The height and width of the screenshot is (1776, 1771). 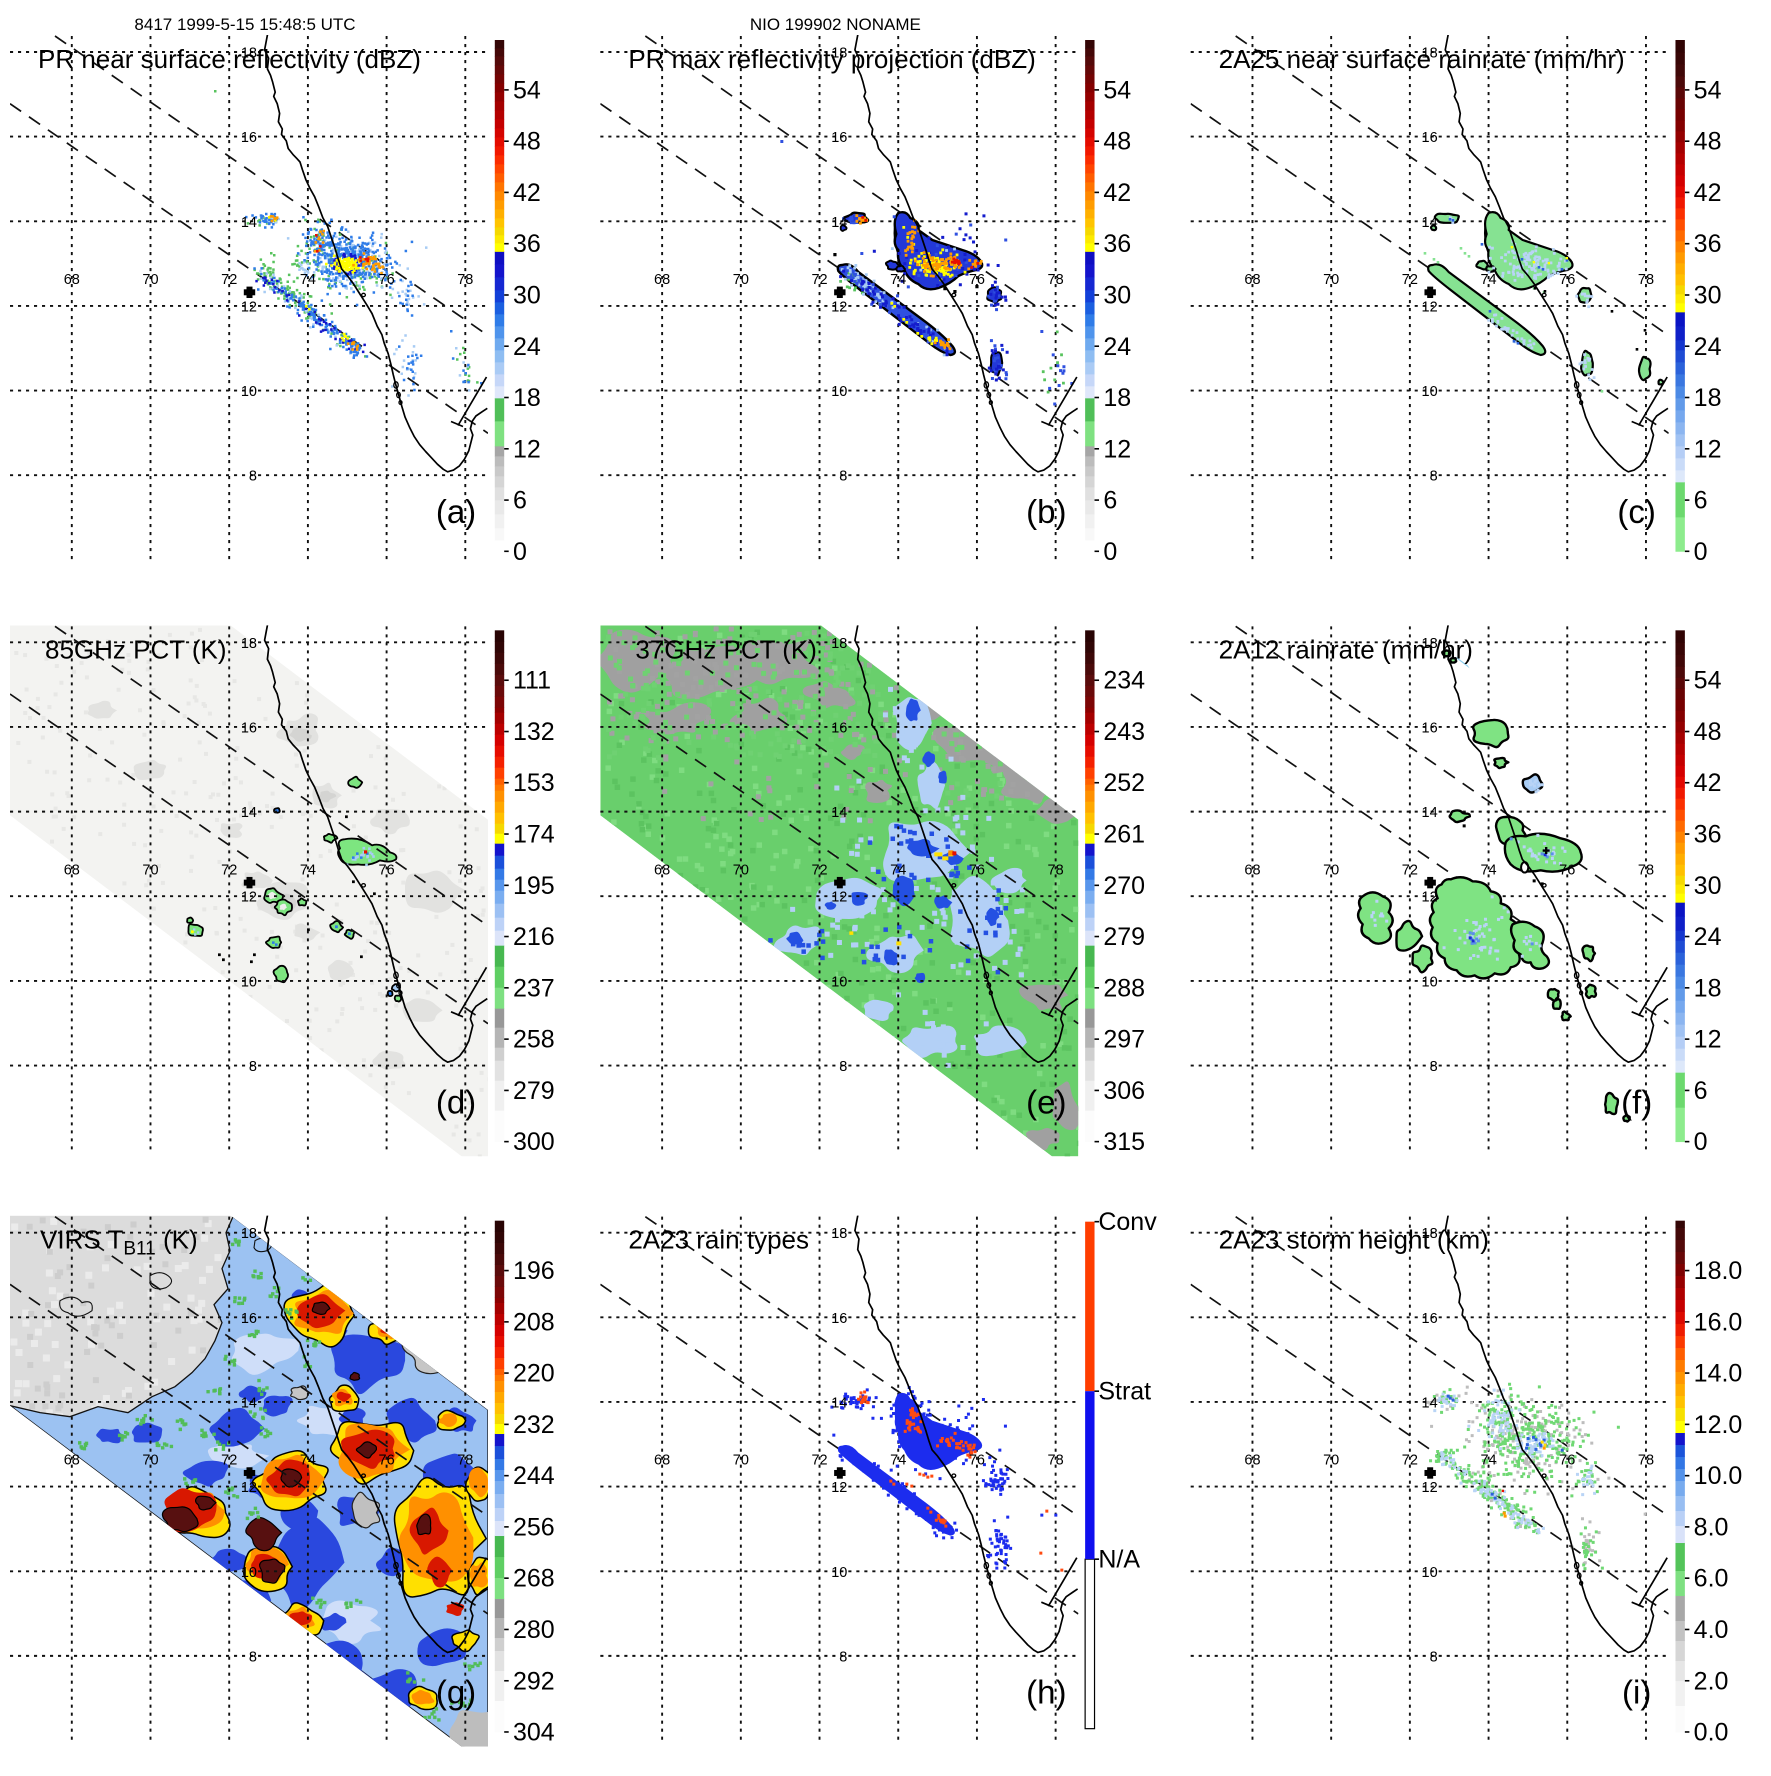 I want to click on svg-text: 16.0, so click(x=1718, y=1322).